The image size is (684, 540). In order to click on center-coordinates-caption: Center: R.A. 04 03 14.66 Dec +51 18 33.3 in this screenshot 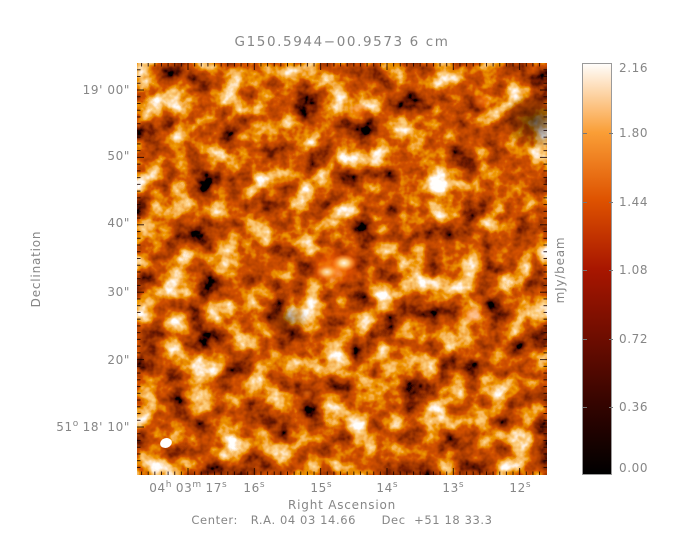, I will do `click(342, 520)`.